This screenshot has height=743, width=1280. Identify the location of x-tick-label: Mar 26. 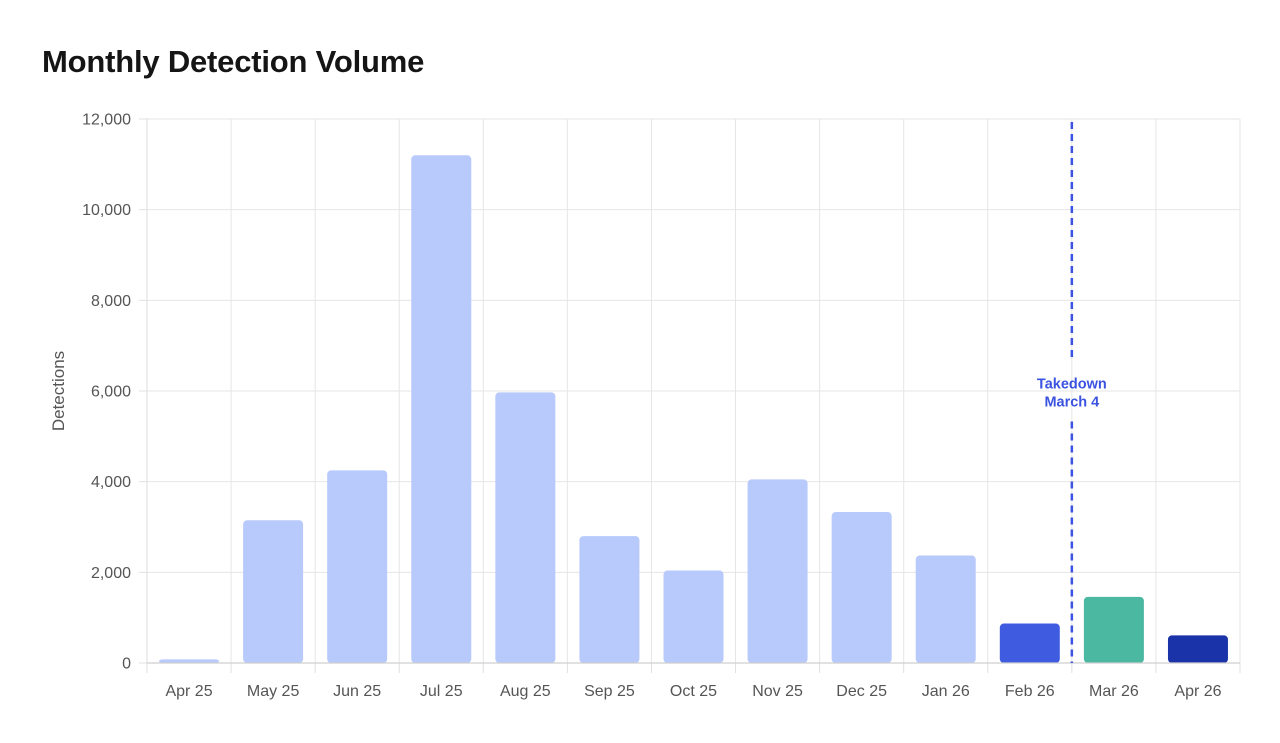
(1114, 691).